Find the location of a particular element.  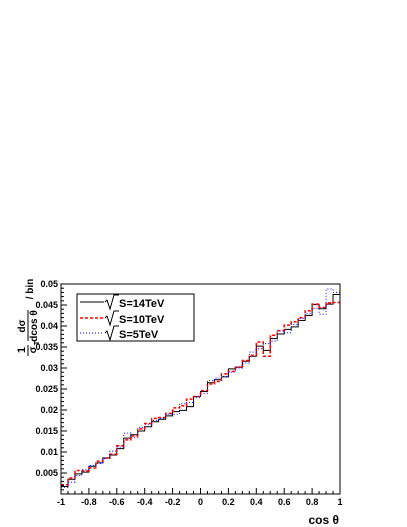

x-tick-label: -1 is located at coordinates (61, 502).